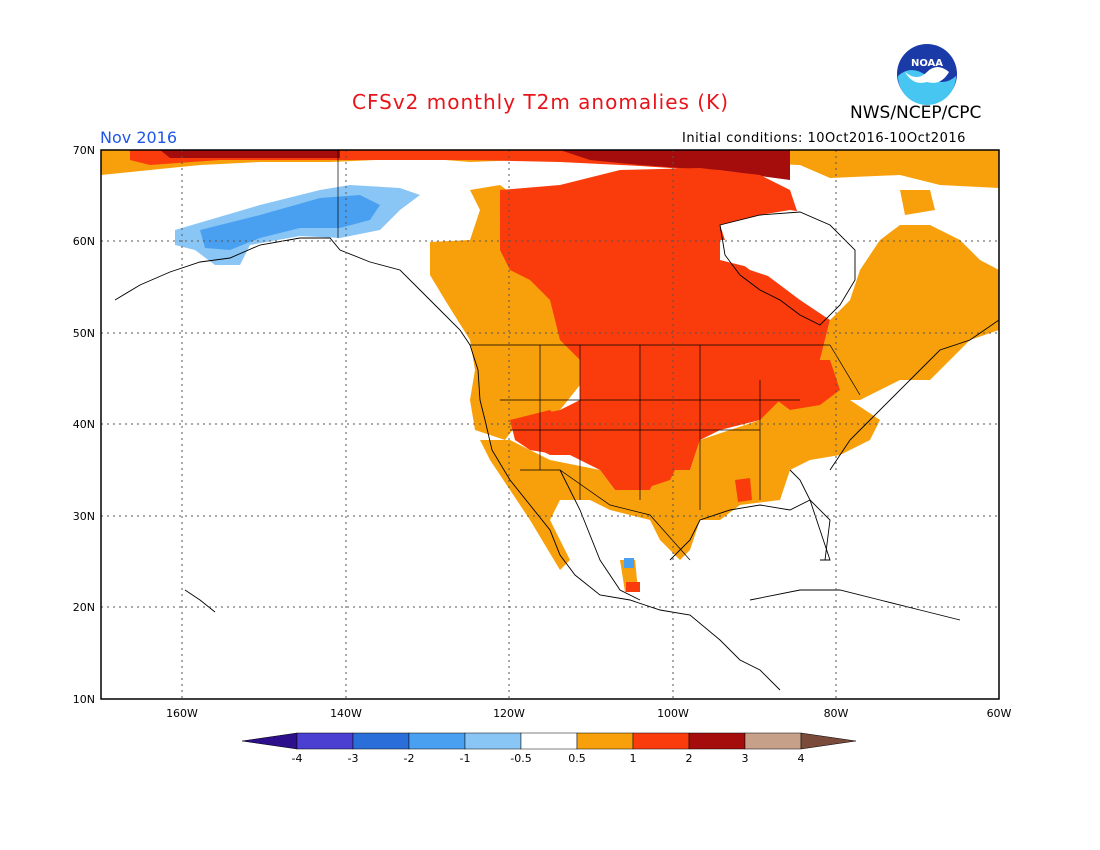 This screenshot has height=850, width=1100. Describe the element at coordinates (917, 202) in the screenshot. I see `greenland-fringe` at that location.